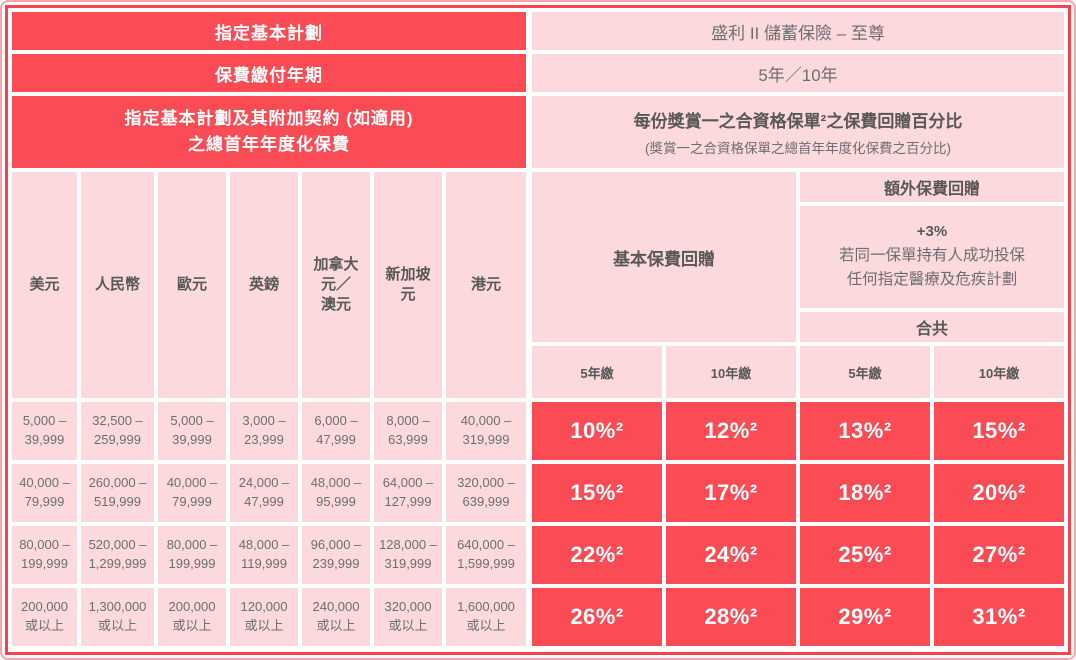 This screenshot has width=1076, height=660. Describe the element at coordinates (486, 285) in the screenshot. I see `currency-header-hkd: 港元` at that location.